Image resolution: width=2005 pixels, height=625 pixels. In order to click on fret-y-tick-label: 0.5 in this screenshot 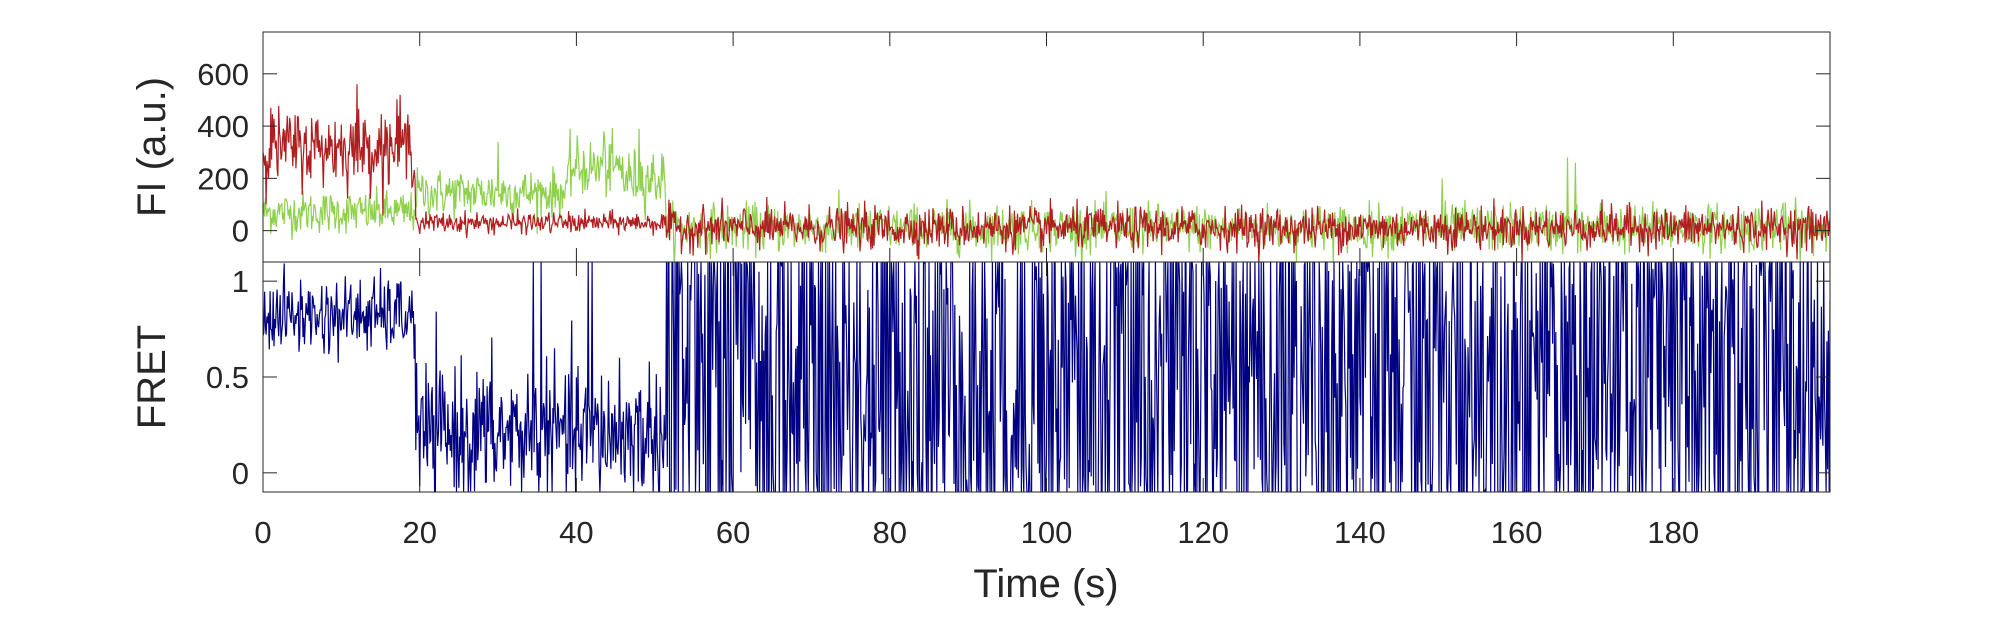, I will do `click(227, 377)`.